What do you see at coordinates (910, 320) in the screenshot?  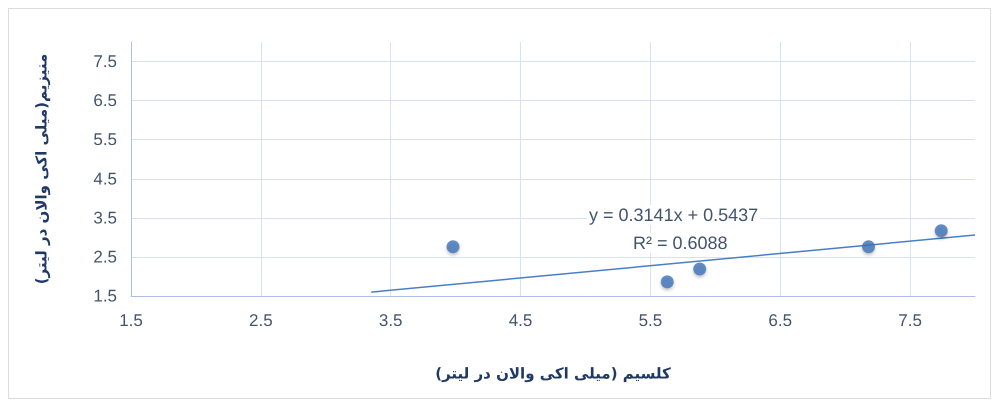 I see `x-tick-label: 7.5` at bounding box center [910, 320].